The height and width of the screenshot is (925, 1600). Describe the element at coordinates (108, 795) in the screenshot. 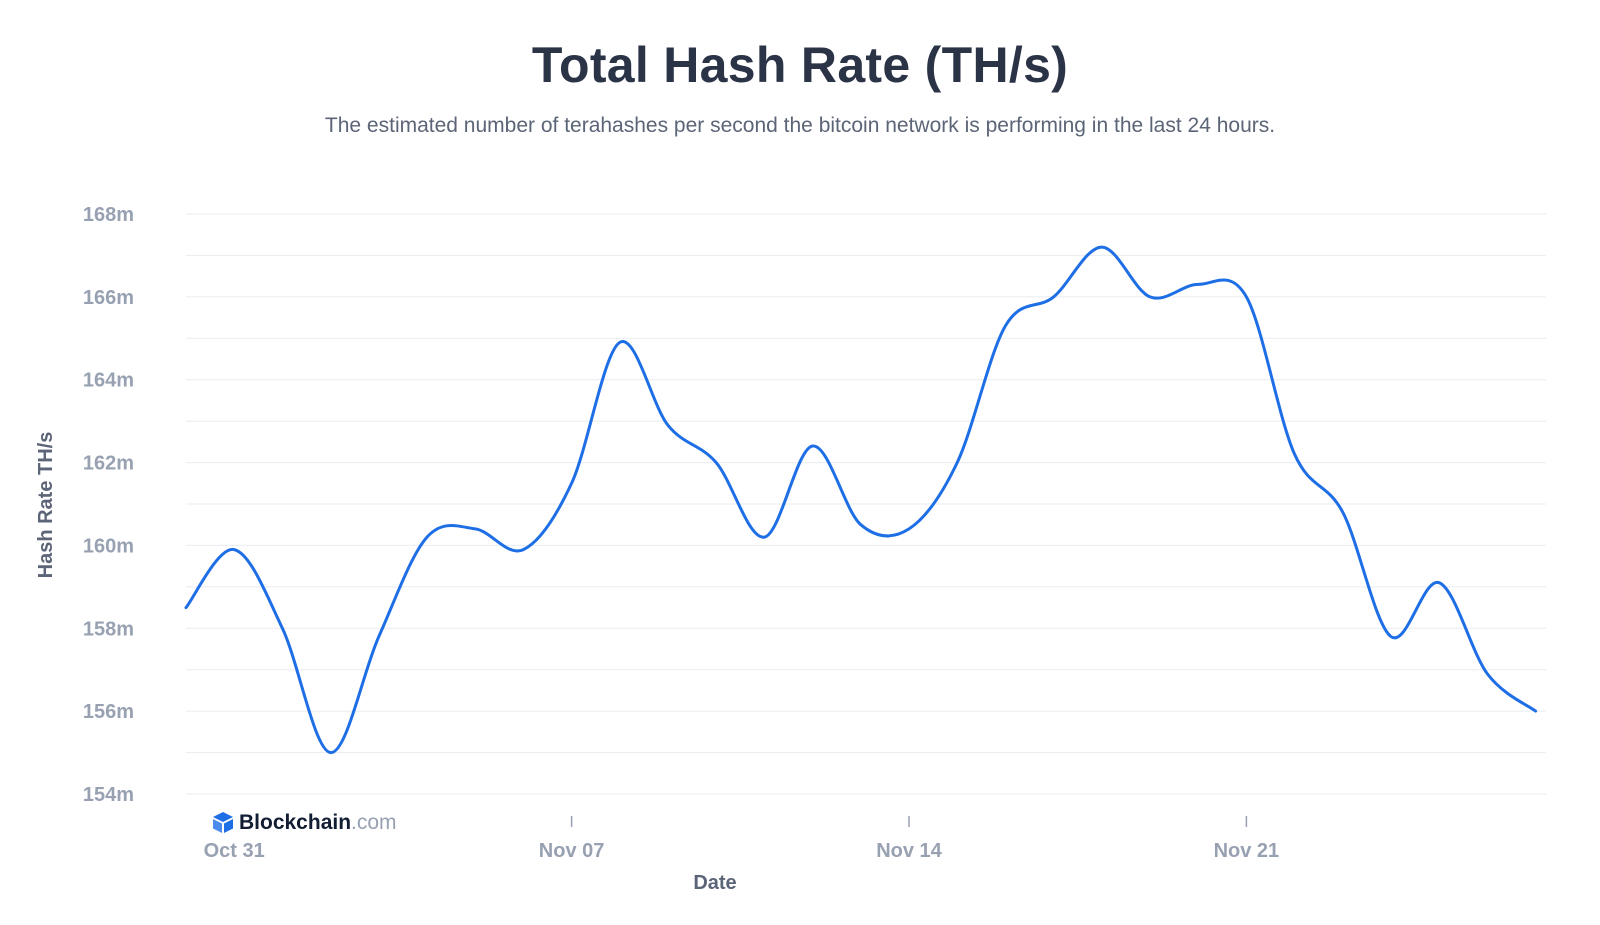

I see `y-tick-label: 154m` at that location.